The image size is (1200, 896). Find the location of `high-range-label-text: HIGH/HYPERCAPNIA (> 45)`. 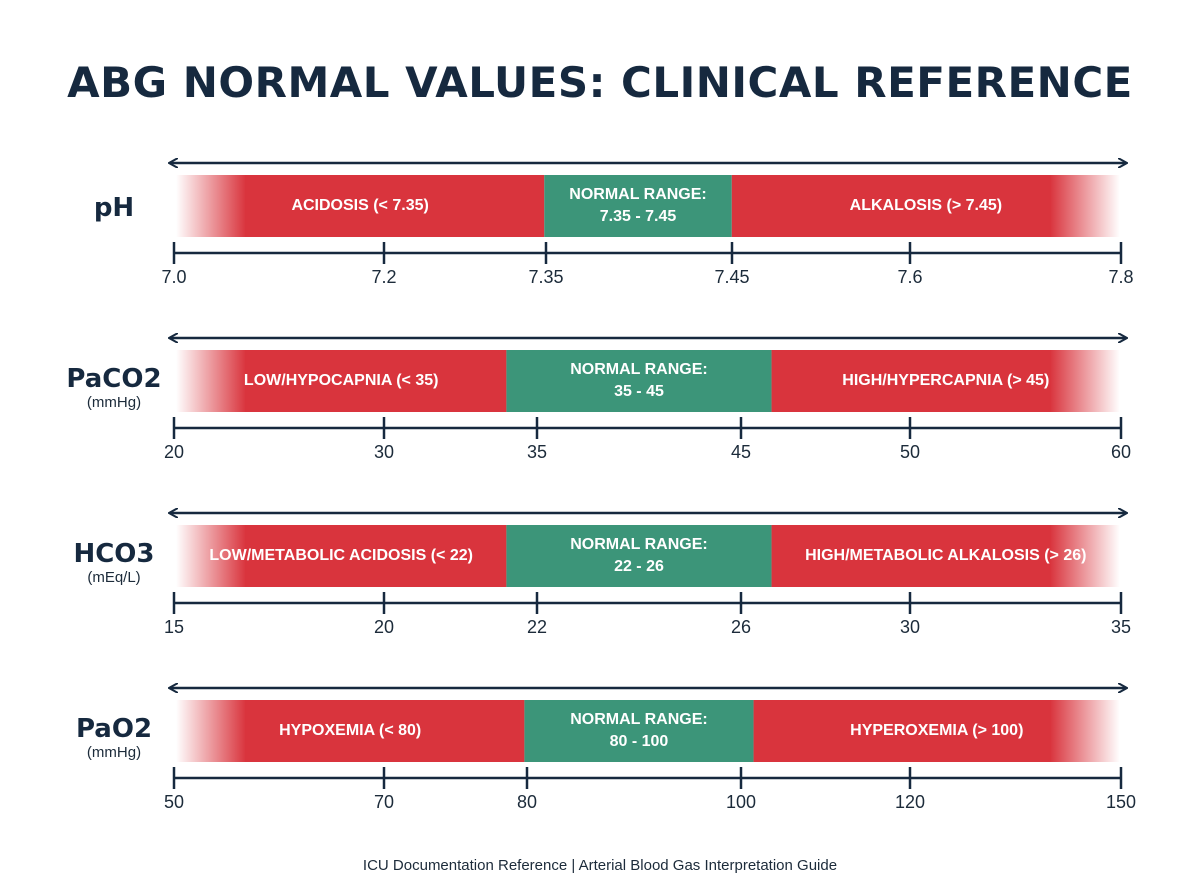

high-range-label-text: HIGH/HYPERCAPNIA (> 45) is located at coordinates (946, 380).